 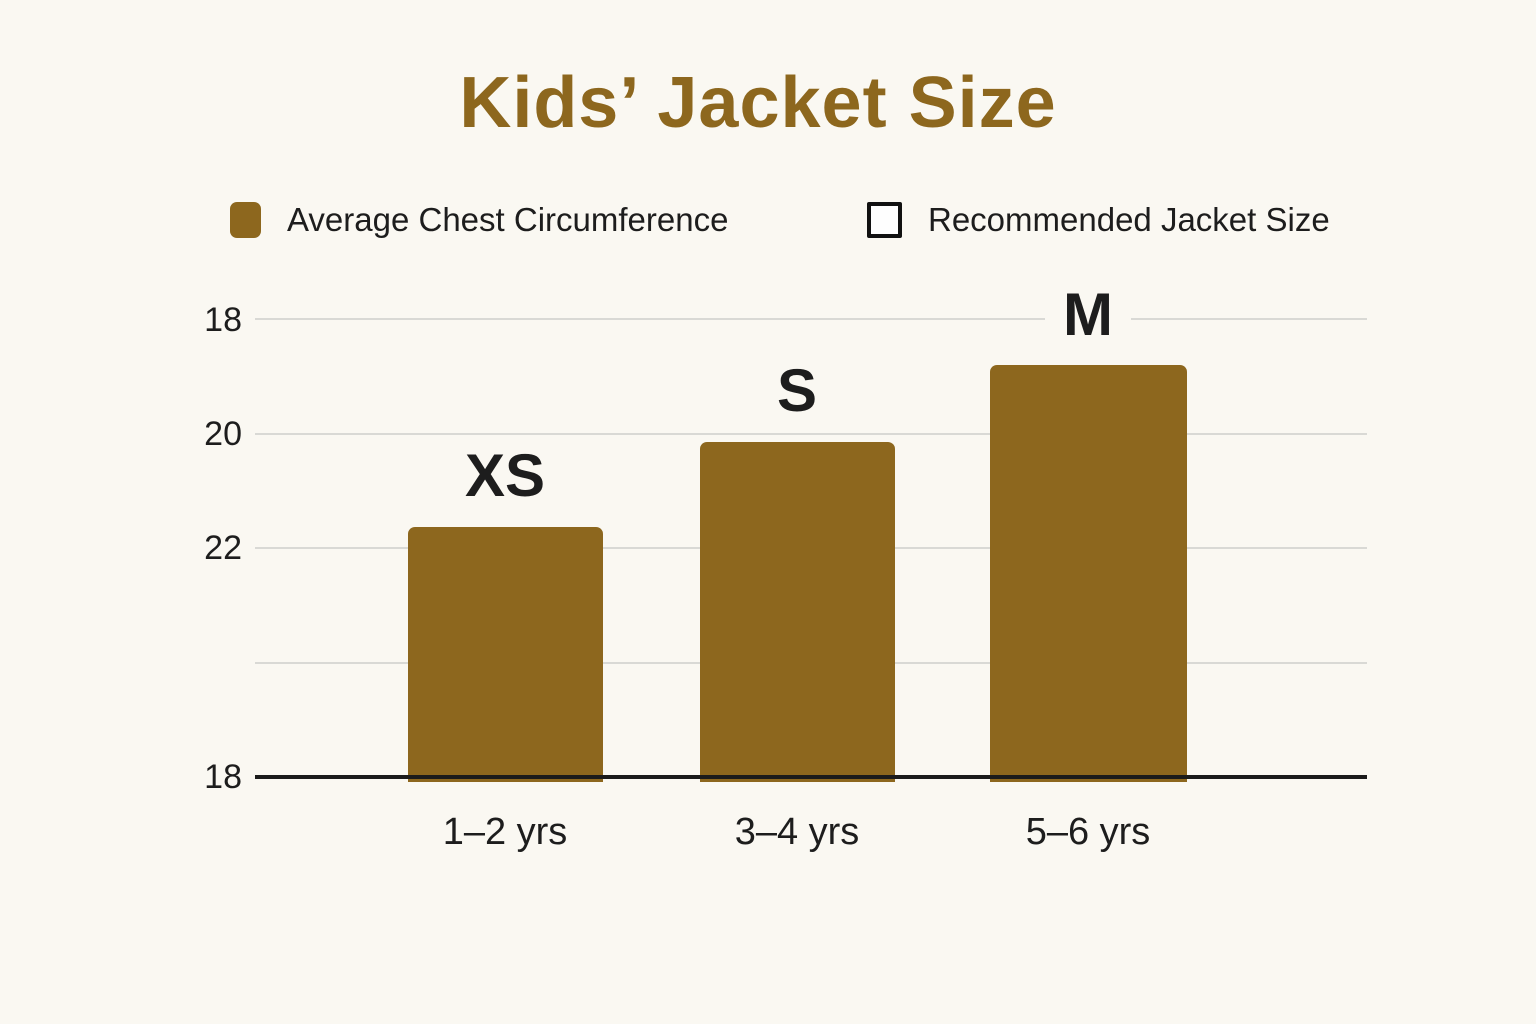 What do you see at coordinates (1088, 573) in the screenshot?
I see `bar-5-6-yrs` at bounding box center [1088, 573].